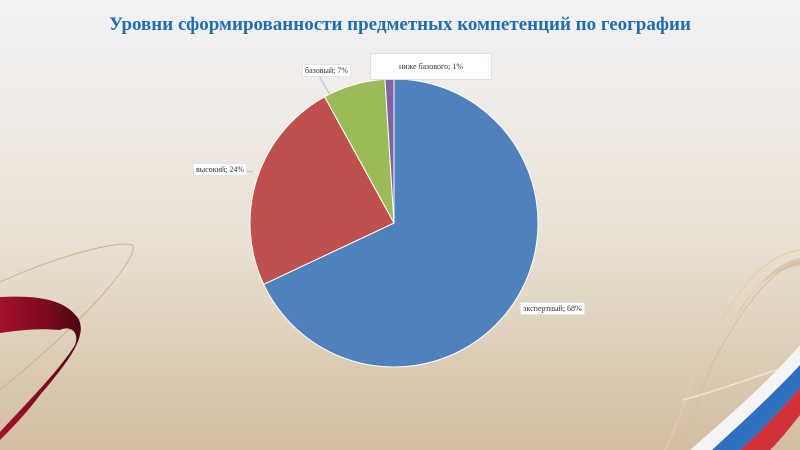 This screenshot has width=800, height=450. I want to click on flag-ribbon-blue, so click(756, 407).